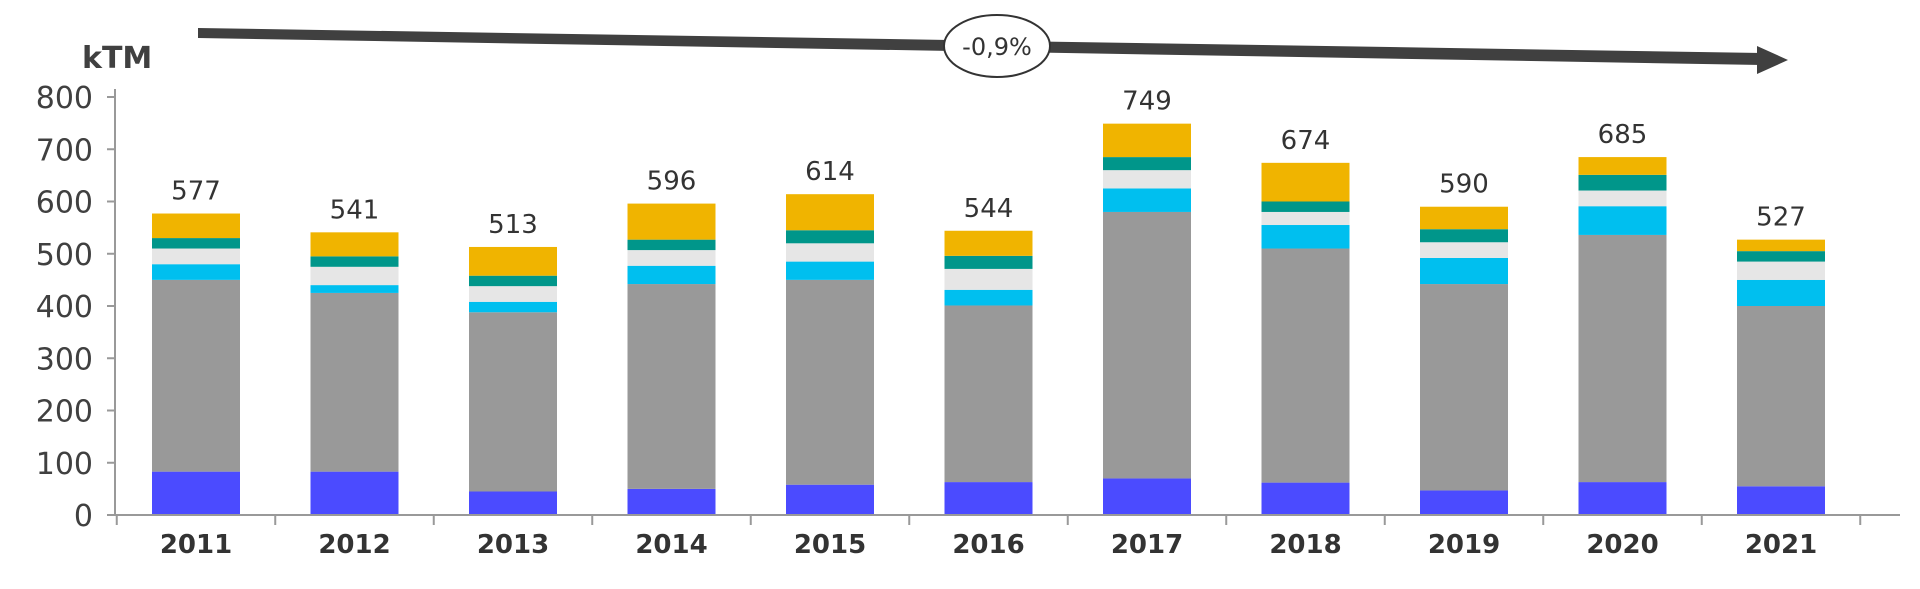 Image resolution: width=1920 pixels, height=589 pixels. I want to click on bar-2013, so click(513, 380).